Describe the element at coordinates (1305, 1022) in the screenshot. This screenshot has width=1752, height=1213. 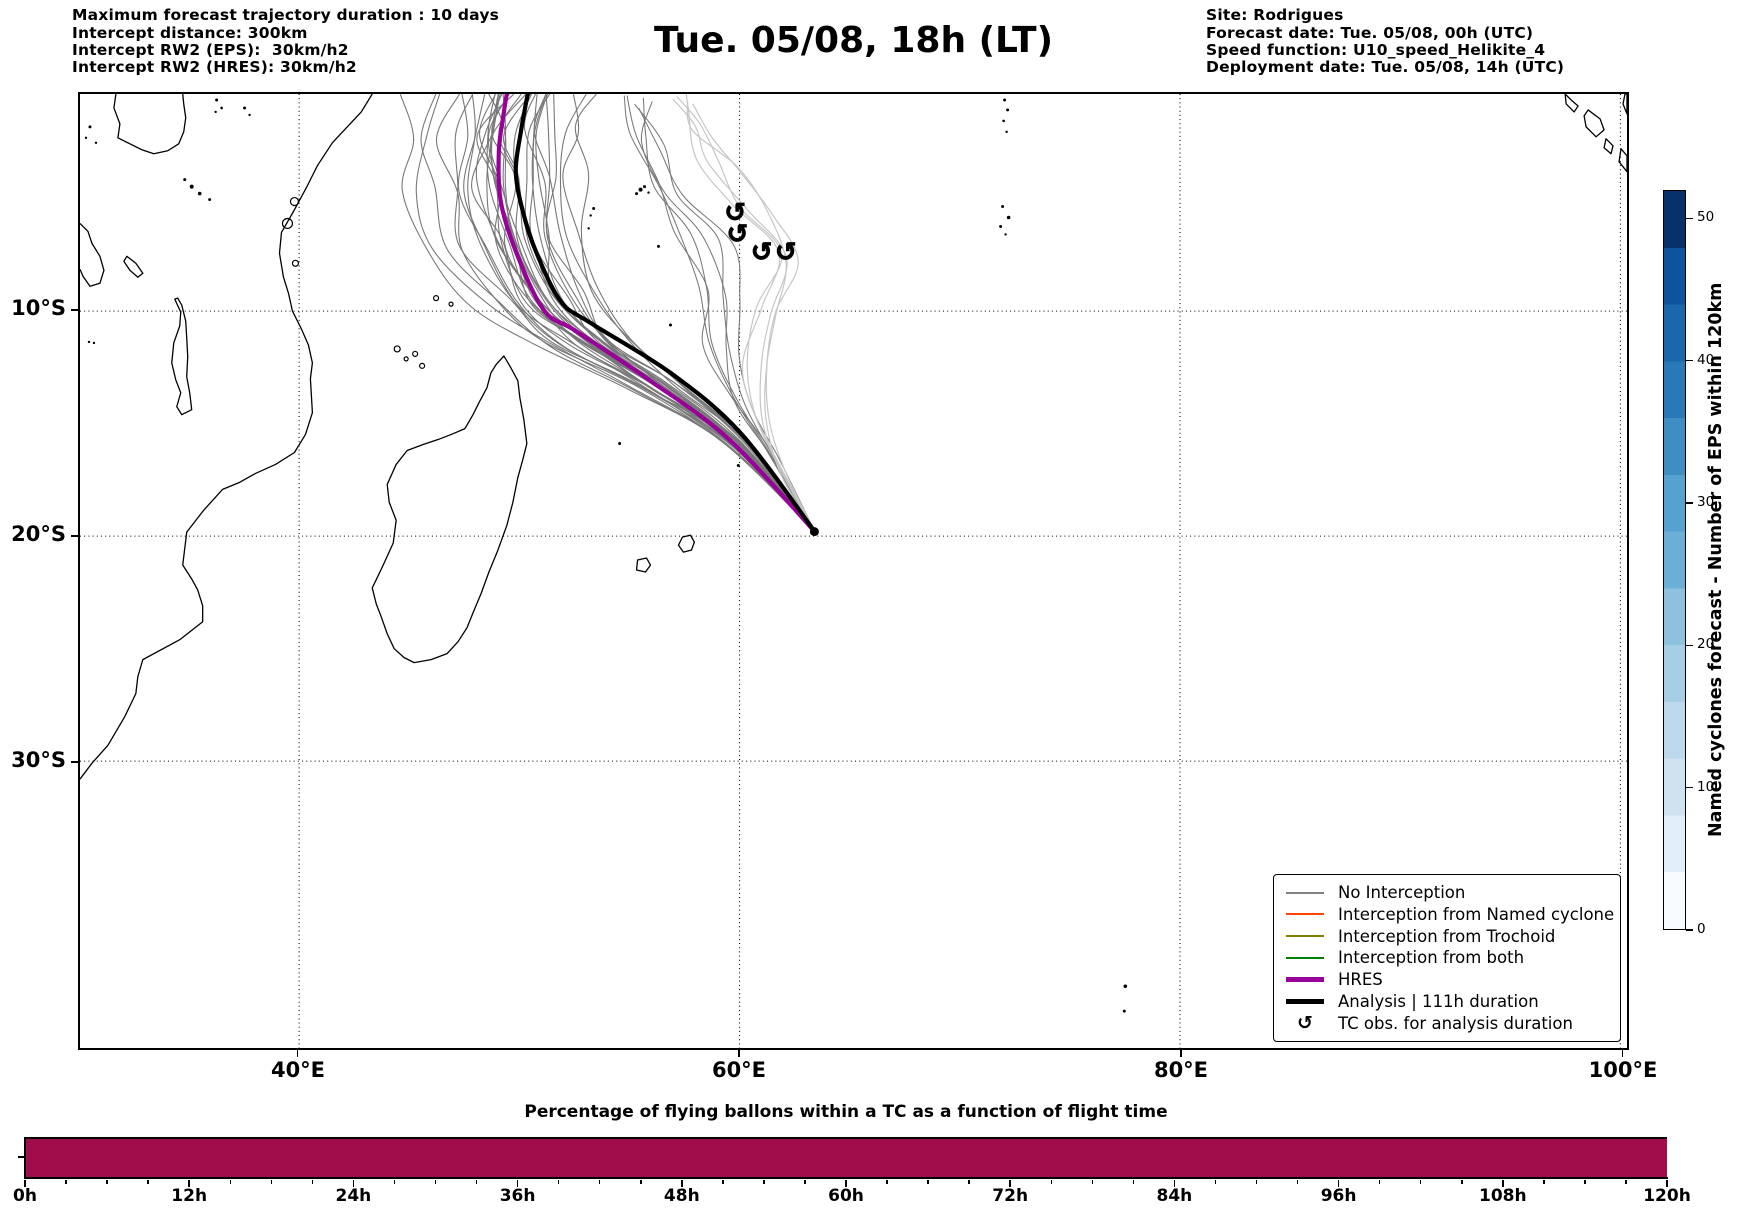
I see `cyclone-symbol-icon: ↺` at that location.